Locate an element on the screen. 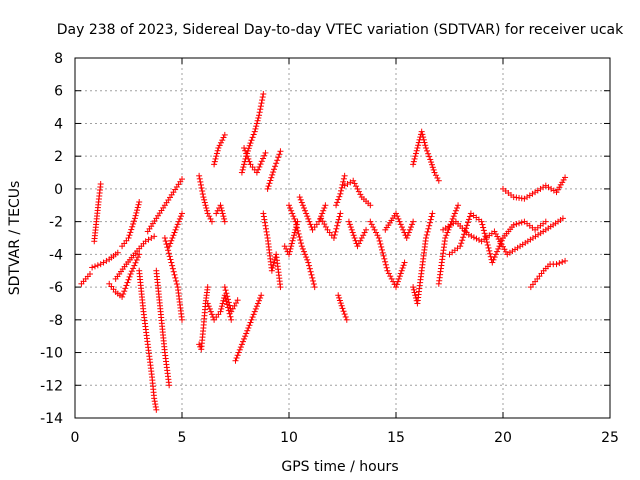  y-tick-label: 6 is located at coordinates (58, 92).